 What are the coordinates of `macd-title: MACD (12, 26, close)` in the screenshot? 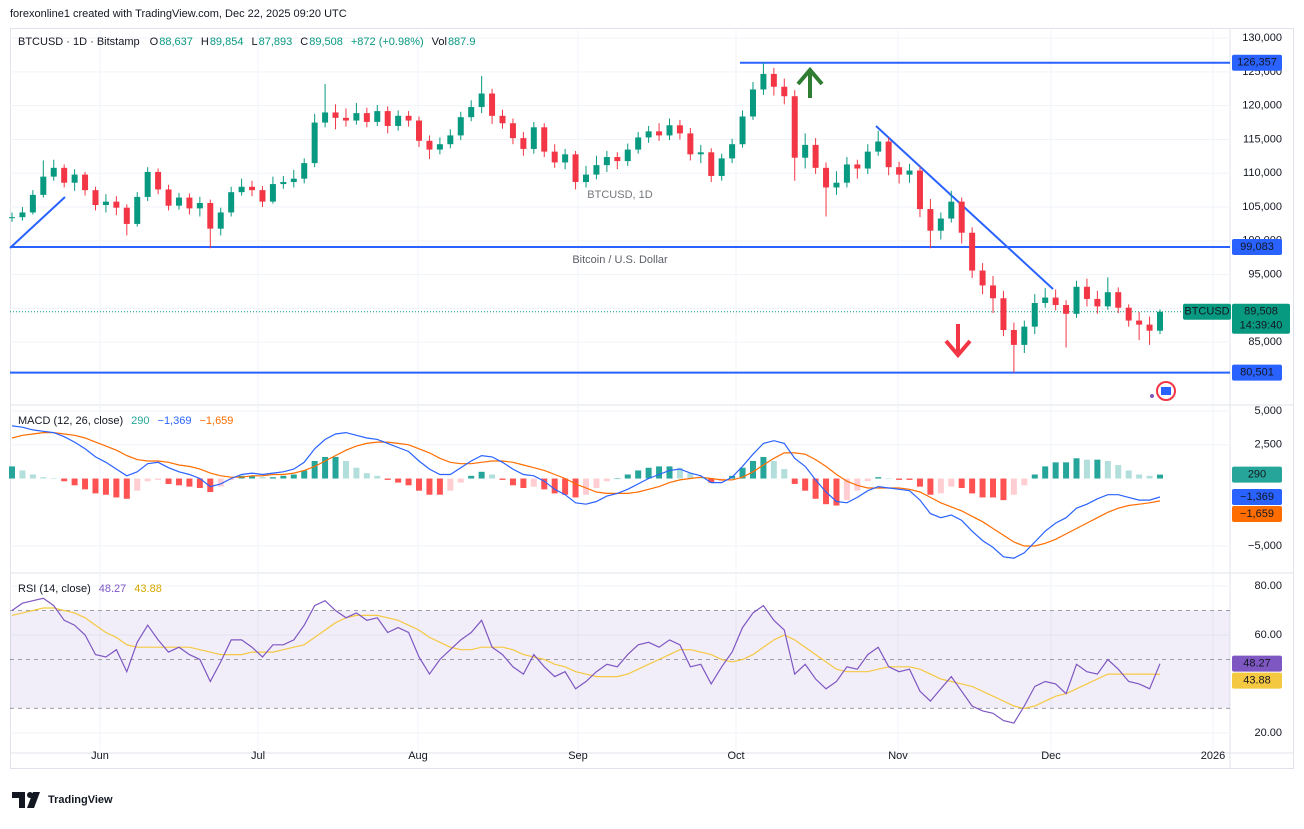 It's located at (70, 421).